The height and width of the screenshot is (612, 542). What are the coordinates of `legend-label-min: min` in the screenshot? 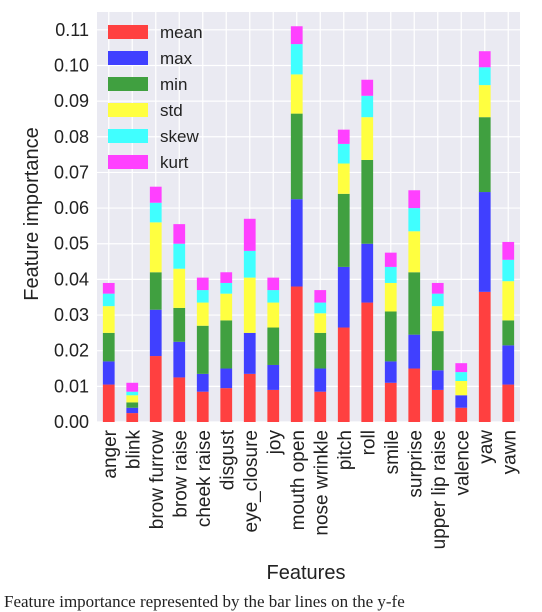 It's located at (173, 84).